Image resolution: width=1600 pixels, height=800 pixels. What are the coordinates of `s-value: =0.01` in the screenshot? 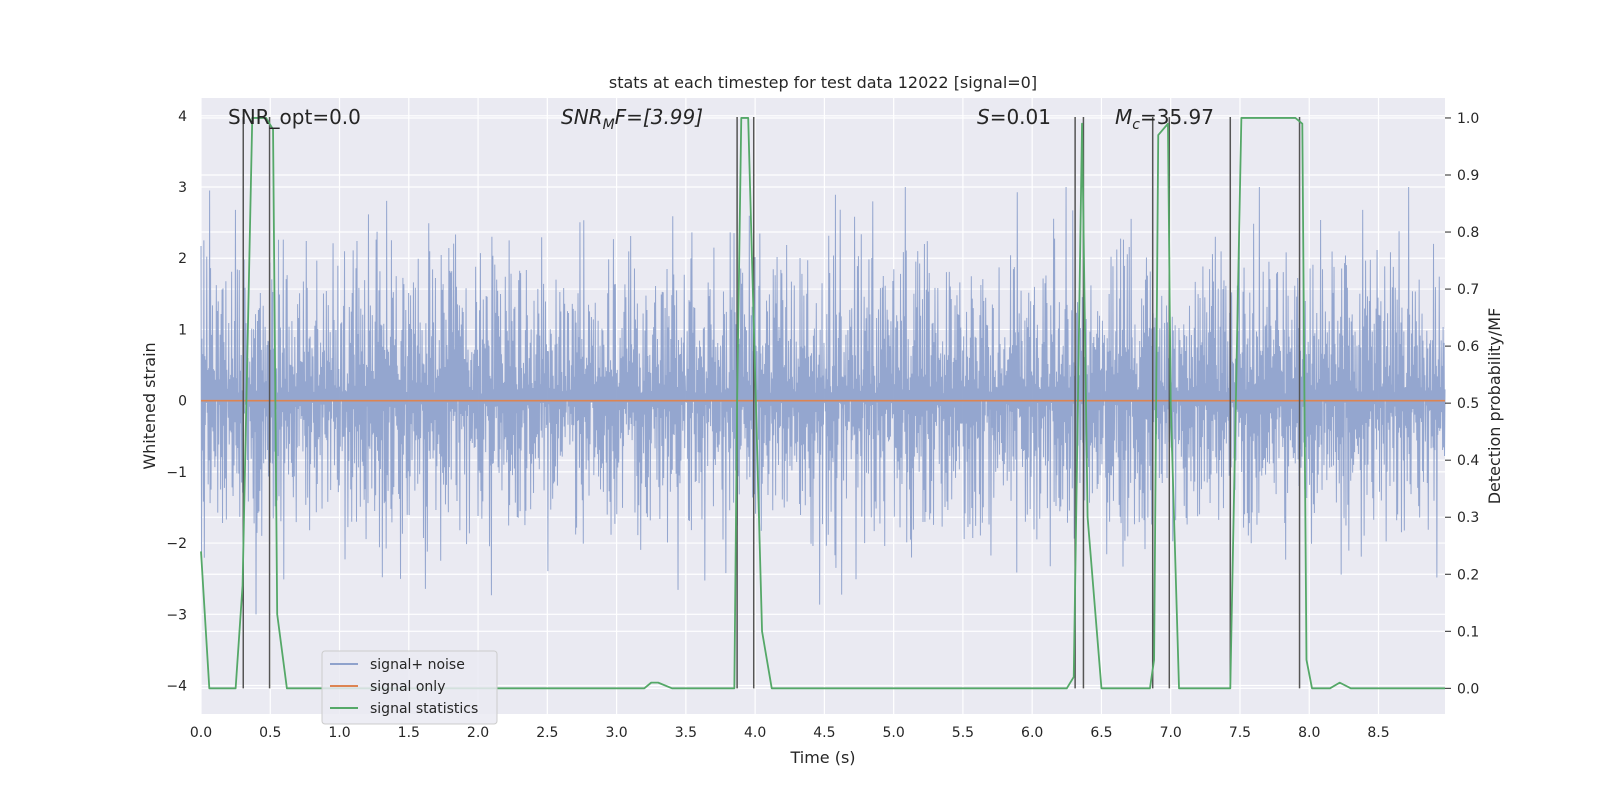 It's located at (1020, 117).